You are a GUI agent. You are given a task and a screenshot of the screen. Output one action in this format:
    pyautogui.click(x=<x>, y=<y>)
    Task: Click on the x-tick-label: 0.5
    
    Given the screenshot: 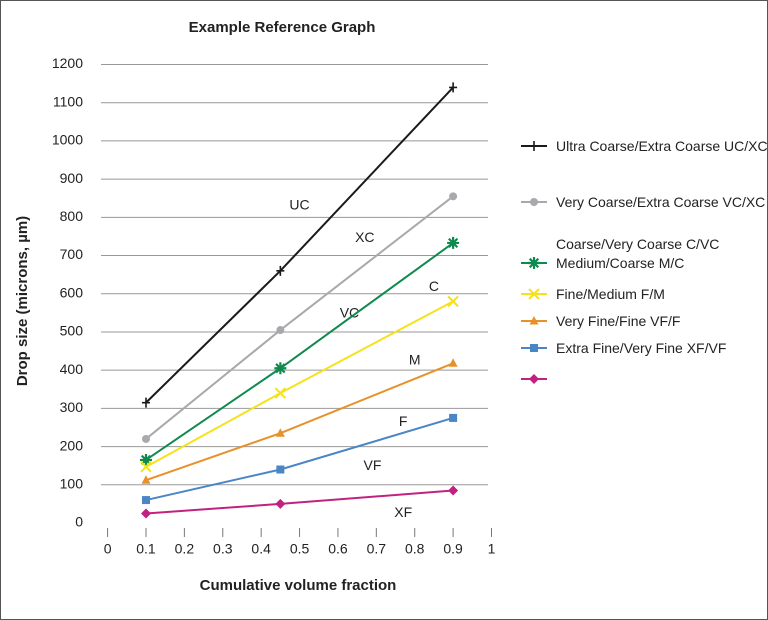 What is the action you would take?
    pyautogui.click(x=300, y=549)
    